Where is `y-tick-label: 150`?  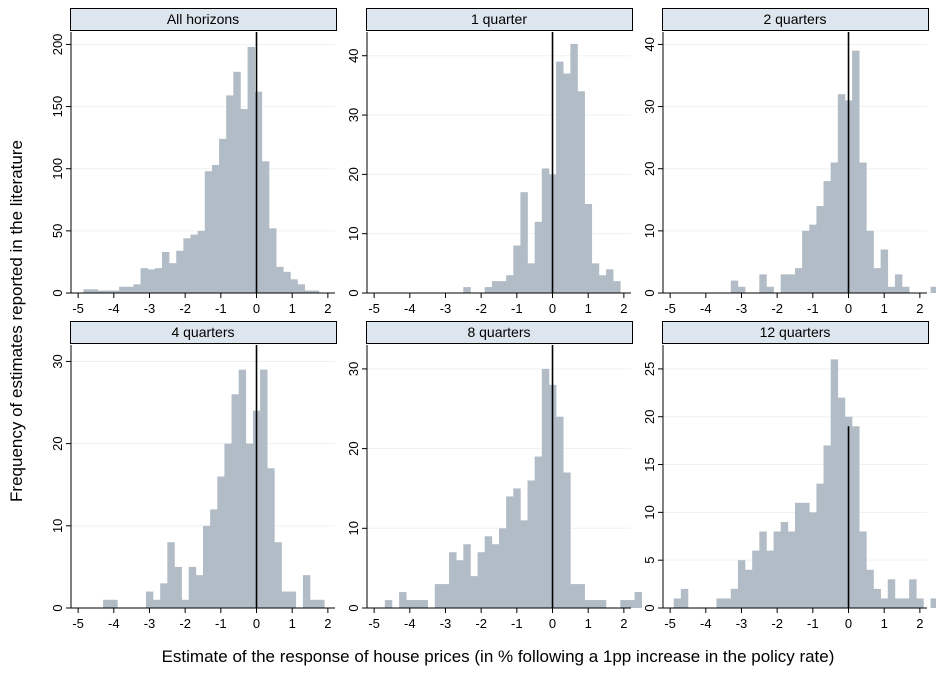
y-tick-label: 150 is located at coordinates (57, 107).